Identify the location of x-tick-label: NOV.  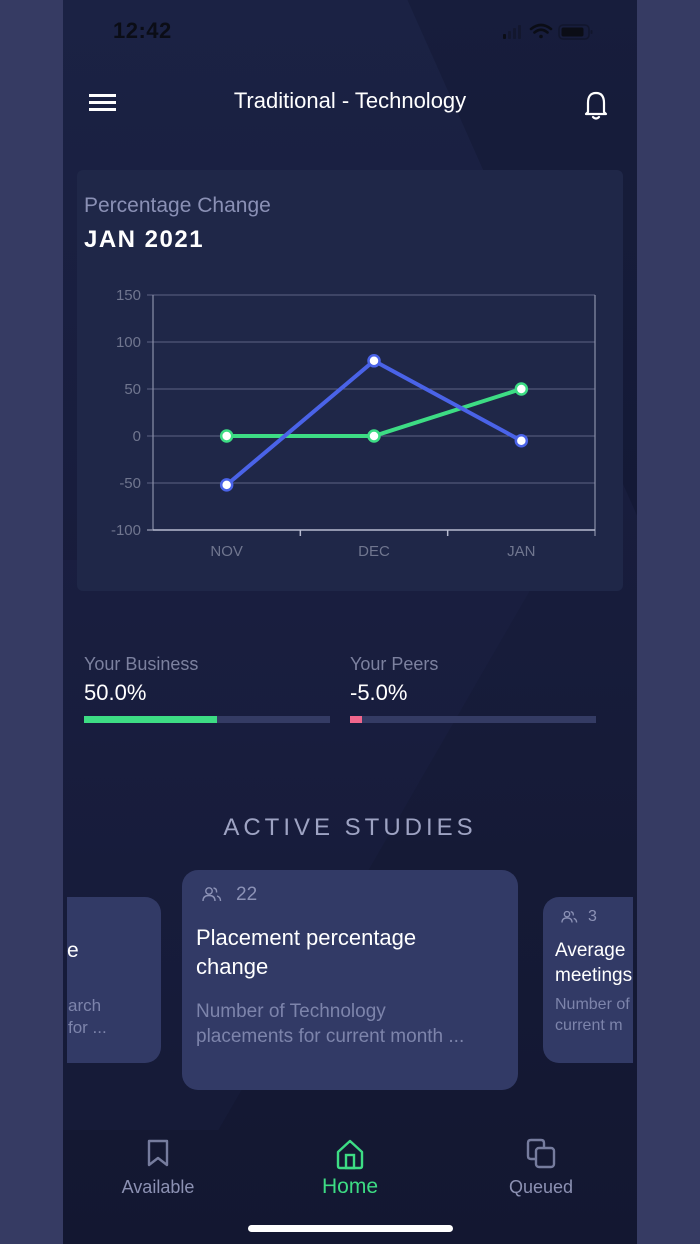
(226, 551).